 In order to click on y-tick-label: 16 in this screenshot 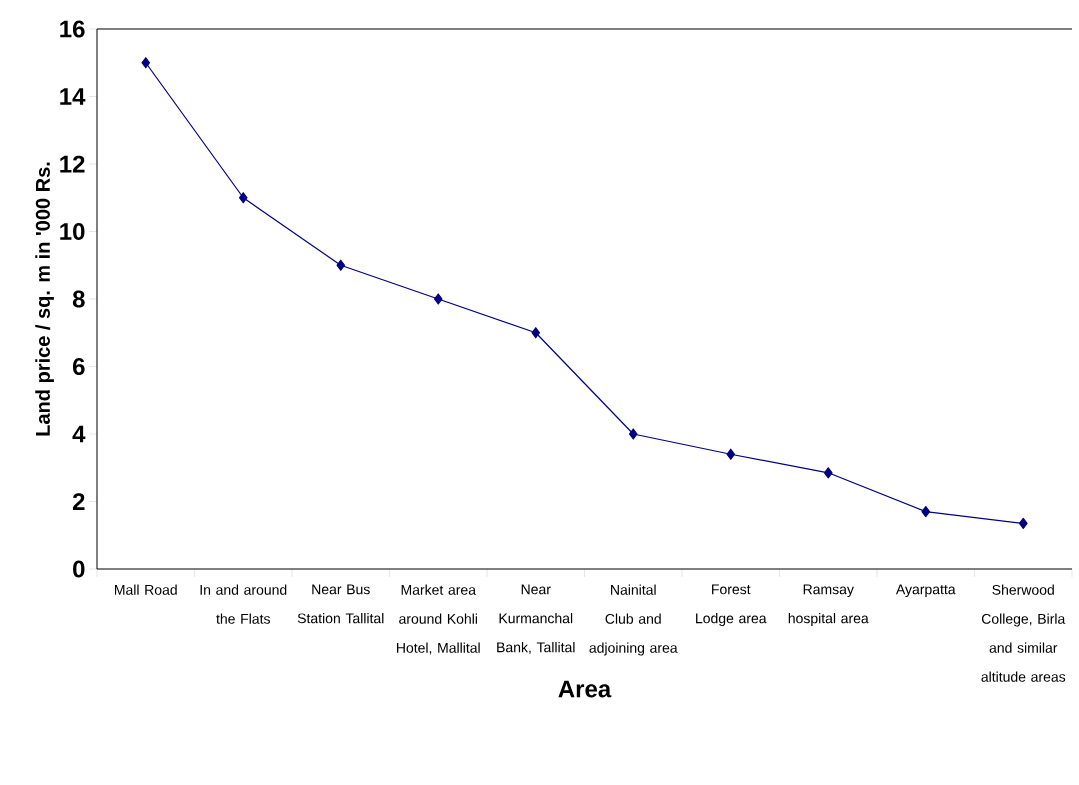, I will do `click(72, 29)`.